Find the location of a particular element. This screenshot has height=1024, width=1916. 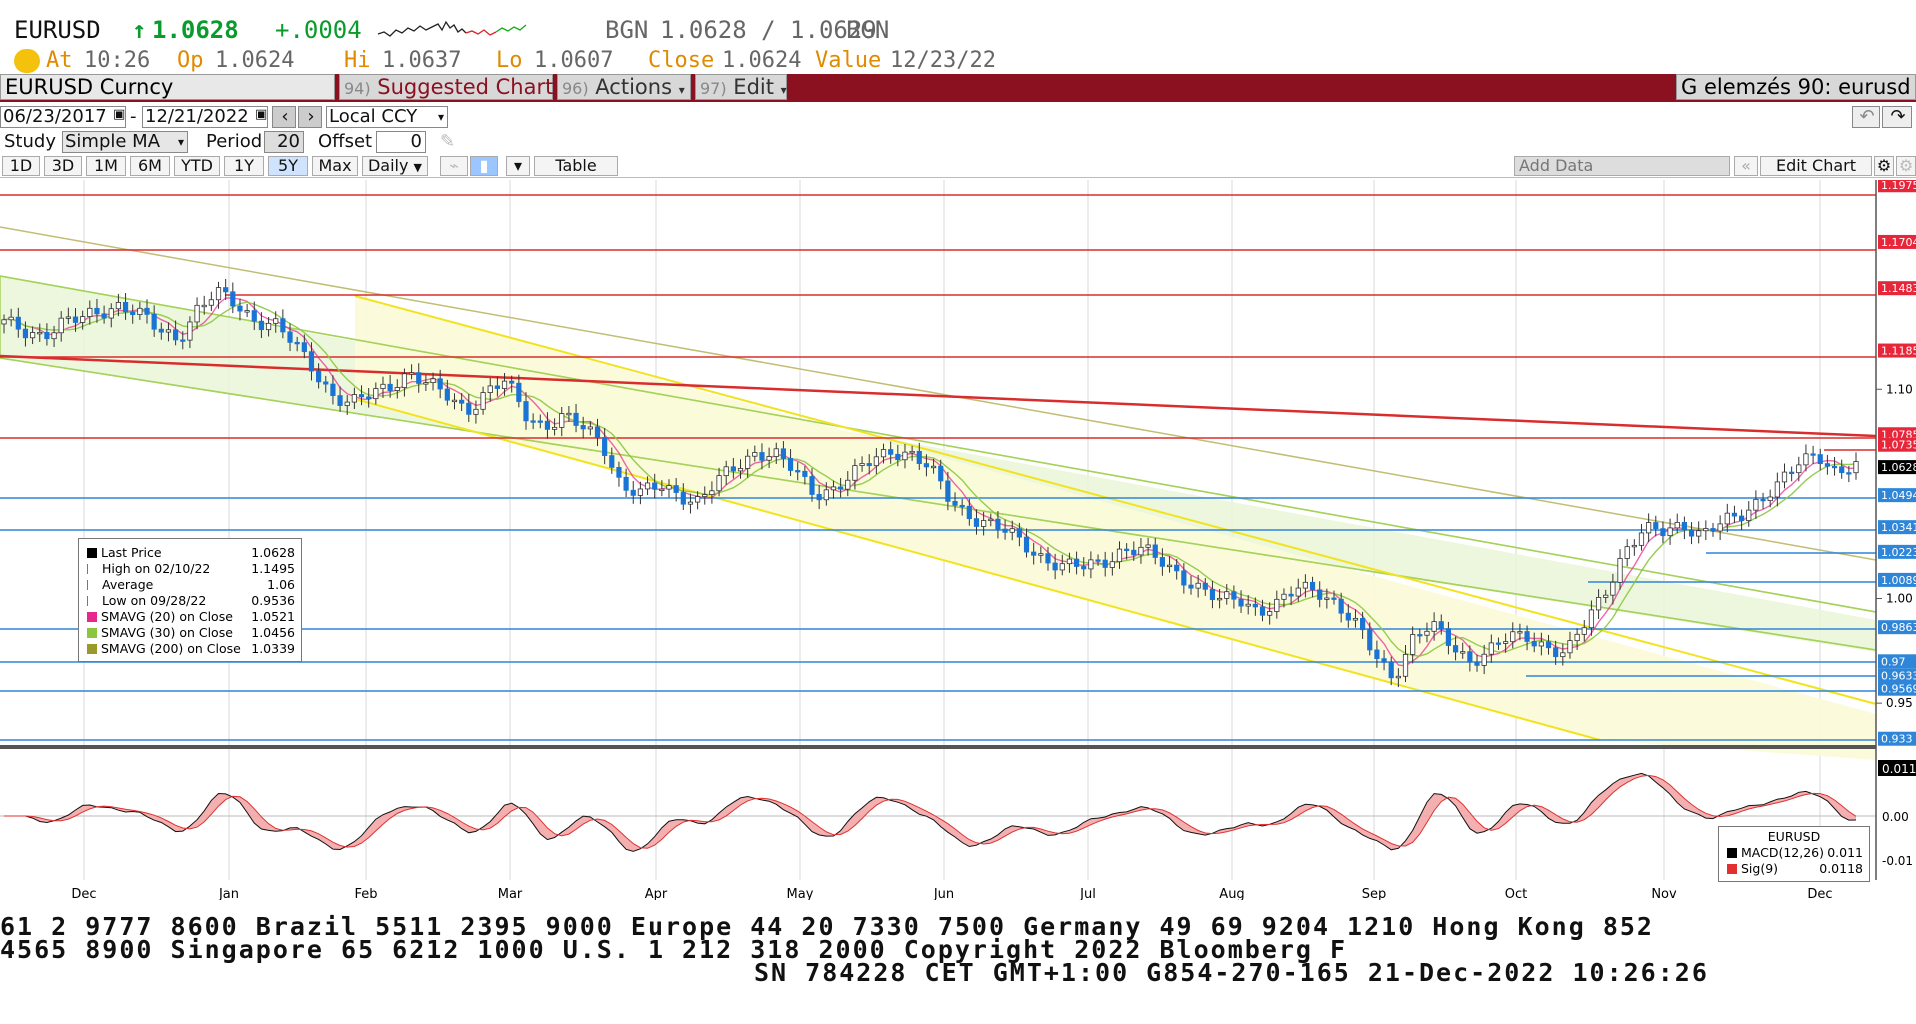

pencil-icon: ✎ is located at coordinates (448, 141).